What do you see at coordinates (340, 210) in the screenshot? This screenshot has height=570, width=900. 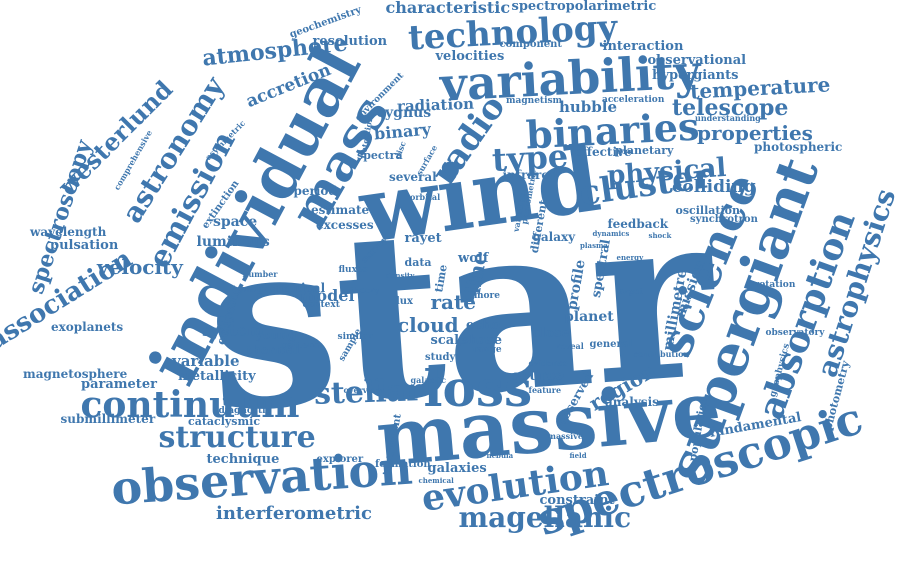 I see `word-estimate: estimate` at bounding box center [340, 210].